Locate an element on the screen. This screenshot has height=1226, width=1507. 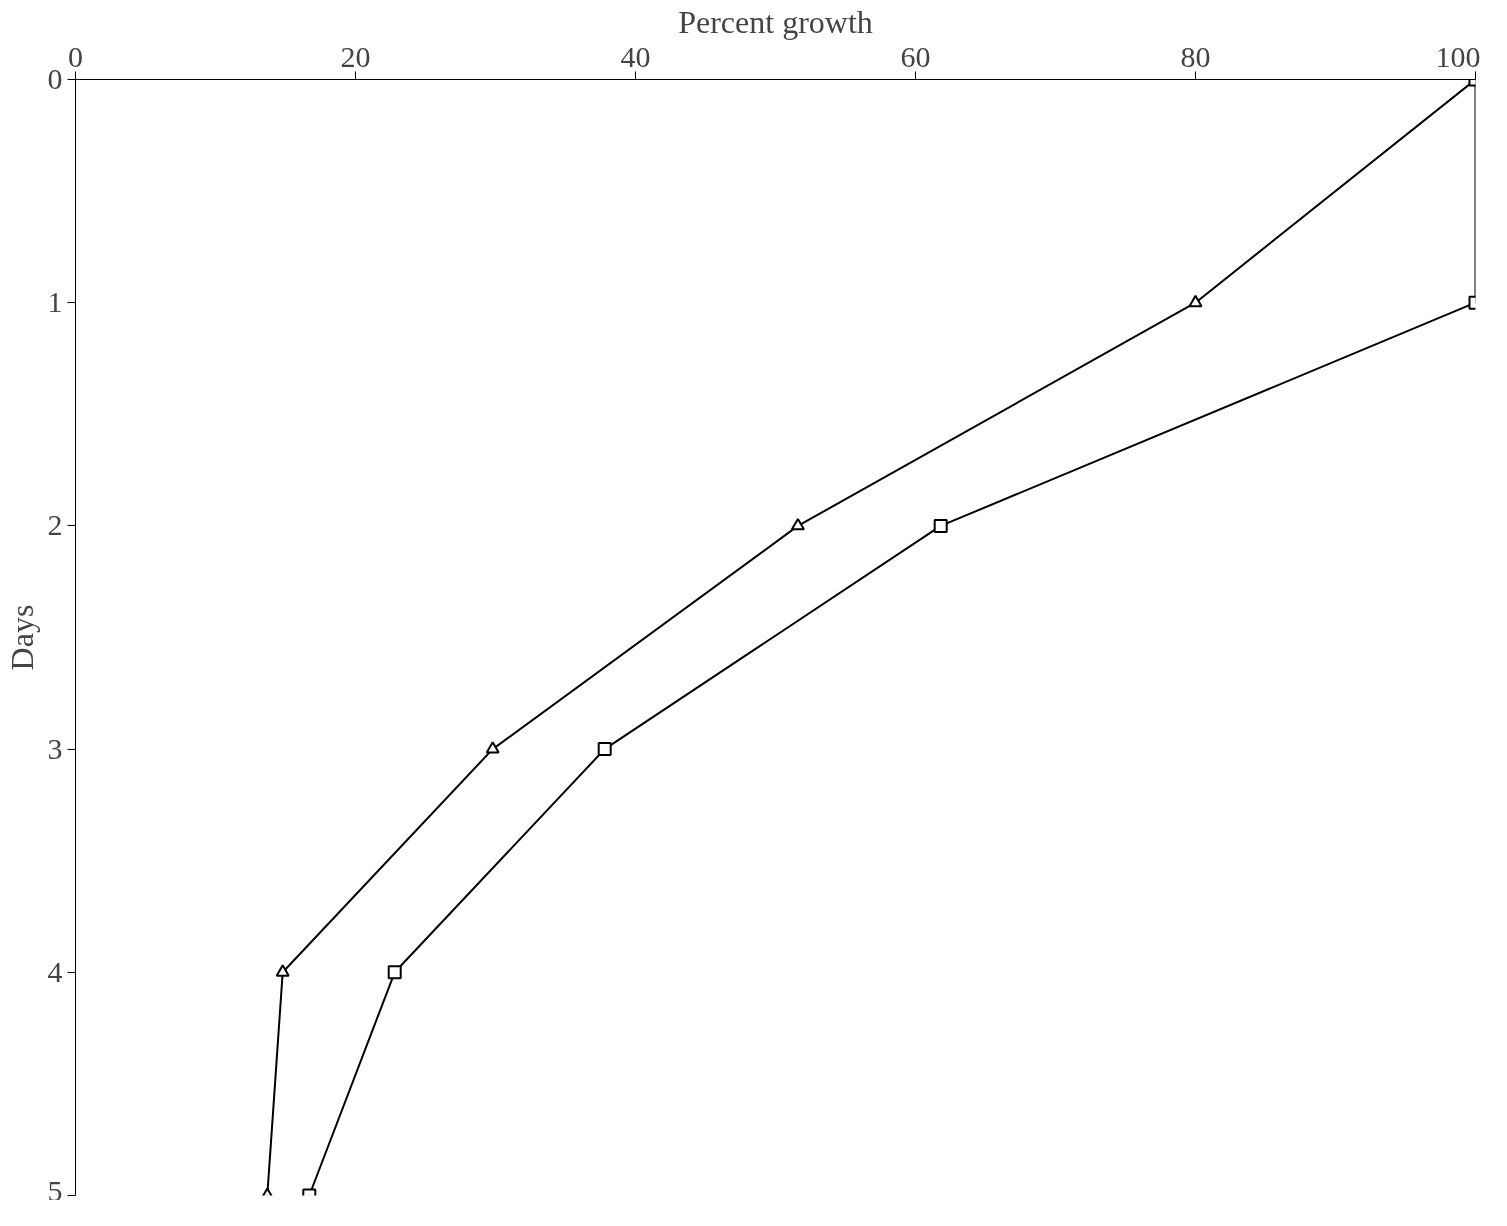
y-tick-label: 4 is located at coordinates (55, 971).